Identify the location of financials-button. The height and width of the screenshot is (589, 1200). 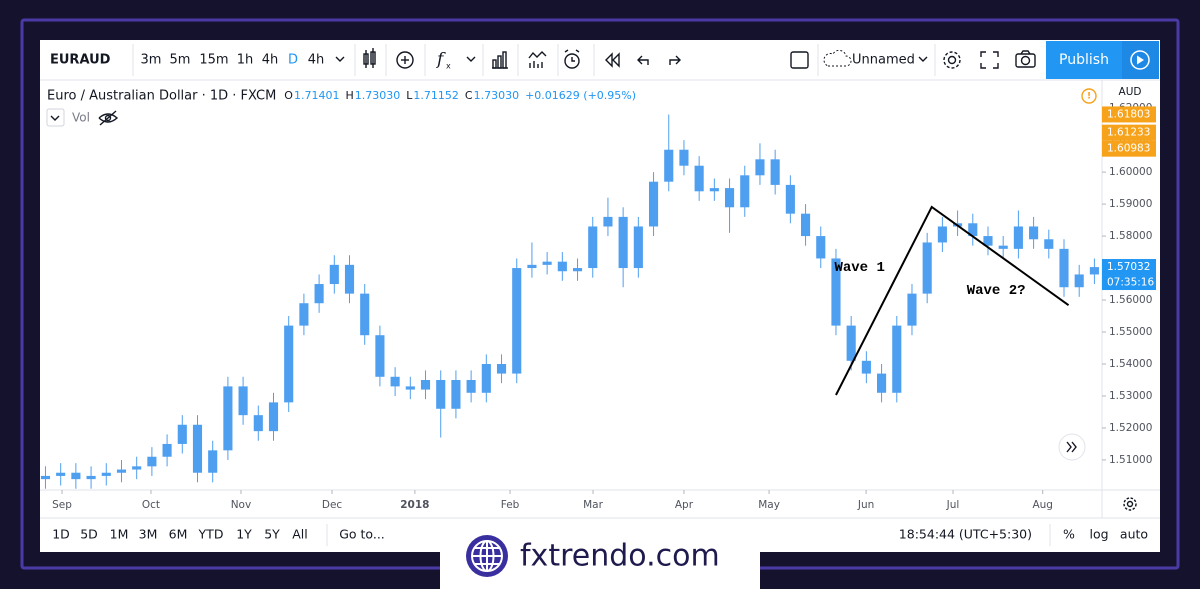
(500, 60).